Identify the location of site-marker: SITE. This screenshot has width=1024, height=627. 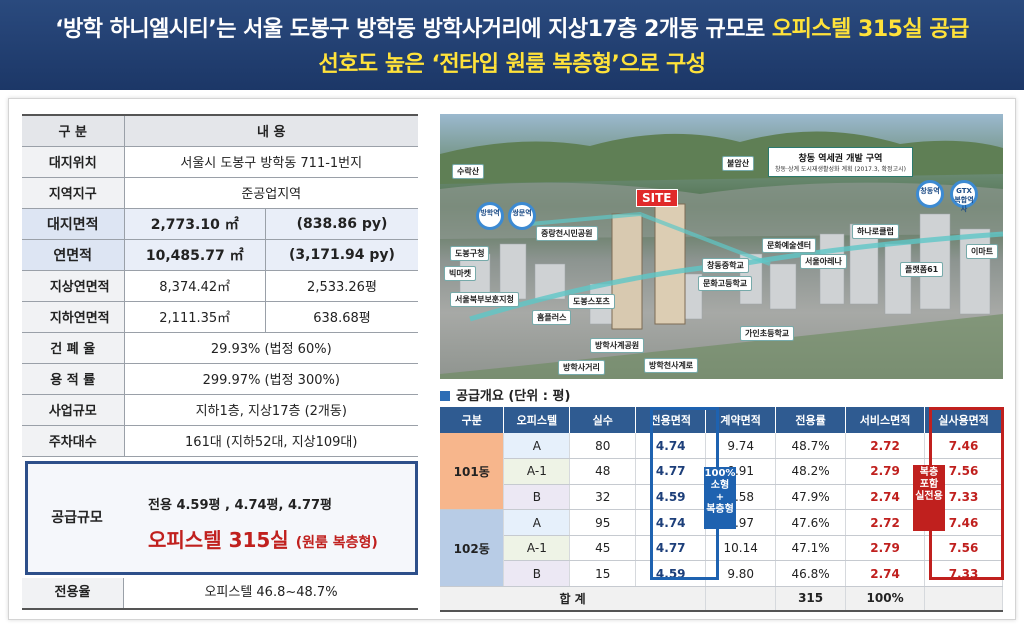
(657, 198).